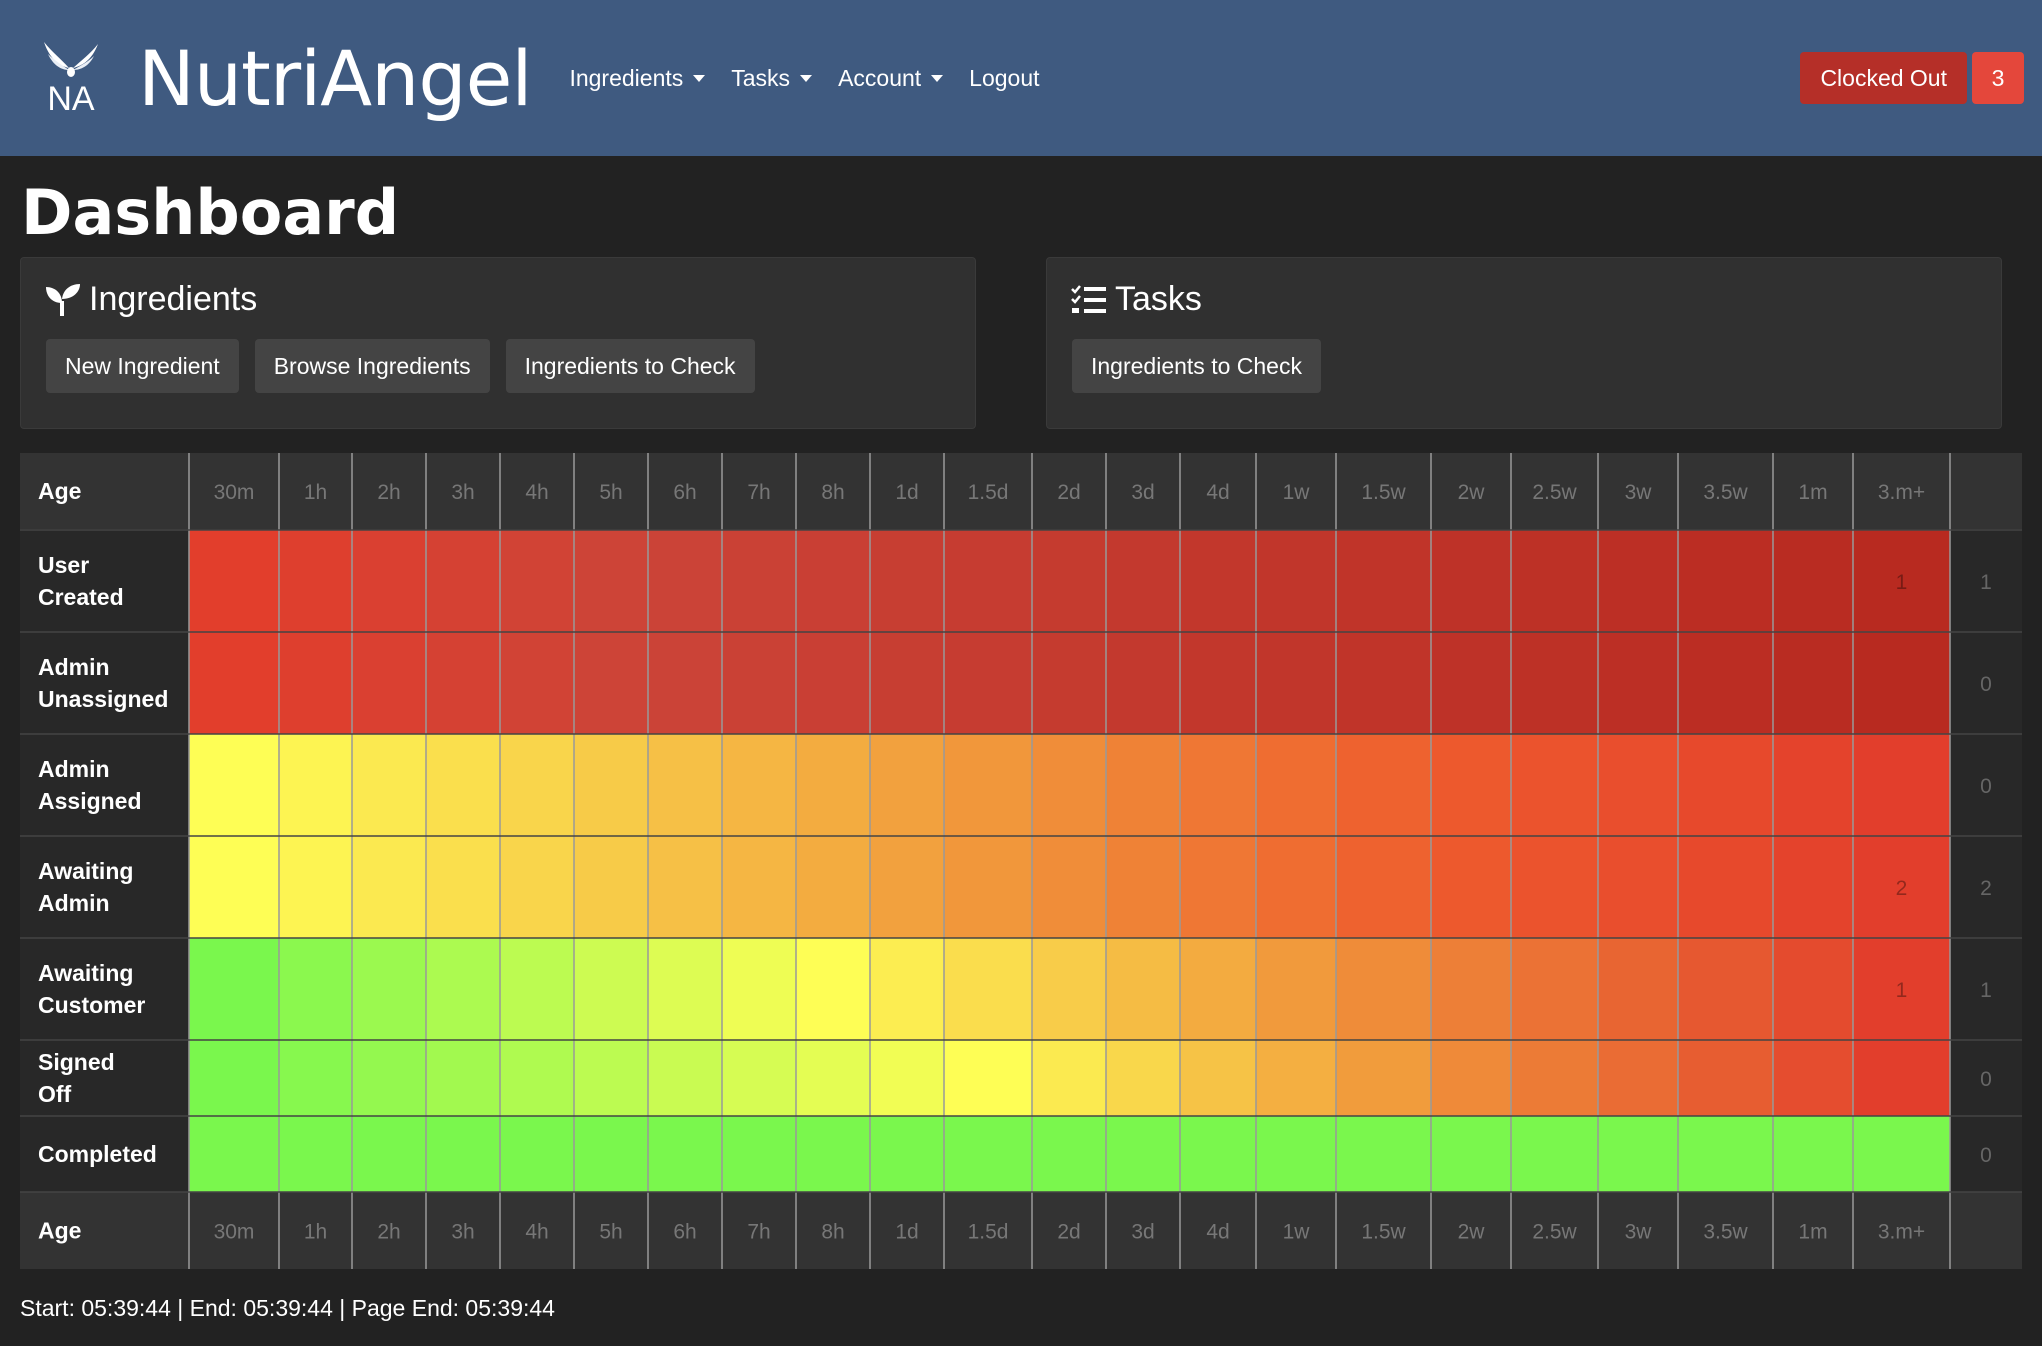 The image size is (2042, 1346). Describe the element at coordinates (1883, 78) in the screenshot. I see `clock-status-button: Clocked Out` at that location.